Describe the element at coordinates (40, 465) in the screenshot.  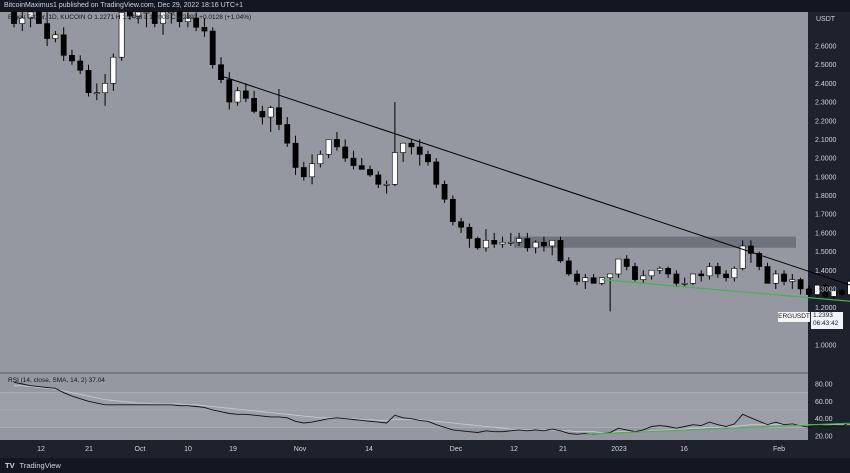
I see `brand-name: TradingView` at that location.